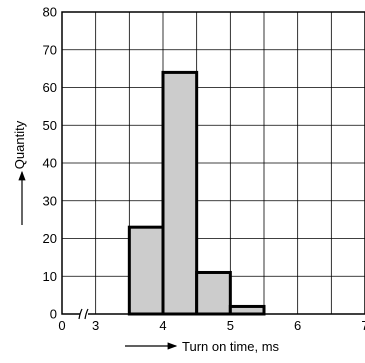  What do you see at coordinates (231, 346) in the screenshot?
I see `x-axis-label: Turn on time, ms` at bounding box center [231, 346].